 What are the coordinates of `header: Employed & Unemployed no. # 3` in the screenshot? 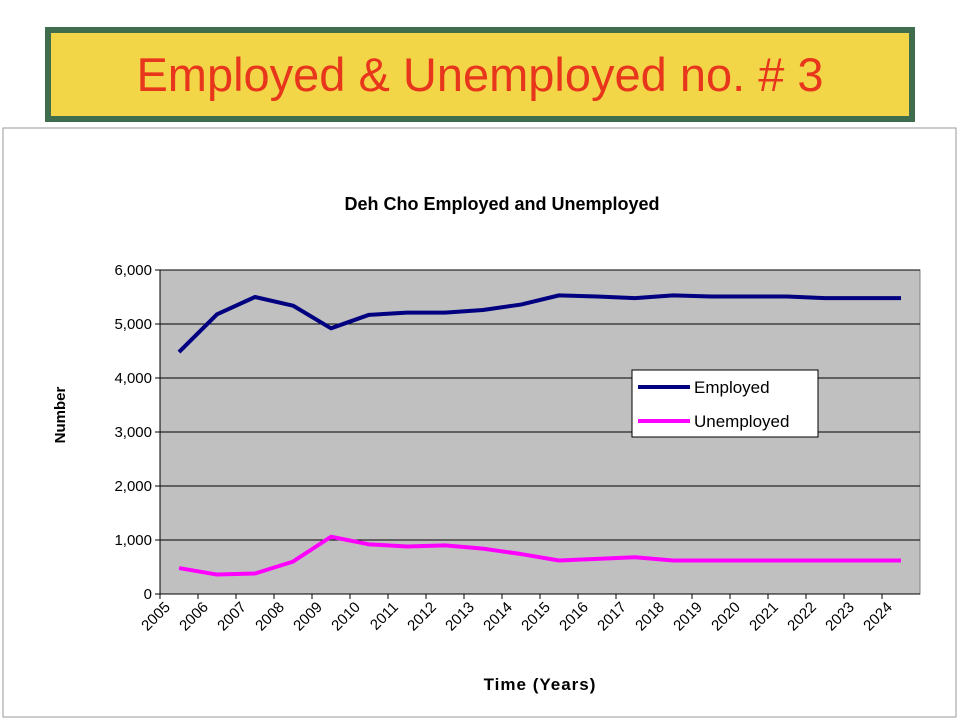 It's located at (480, 74).